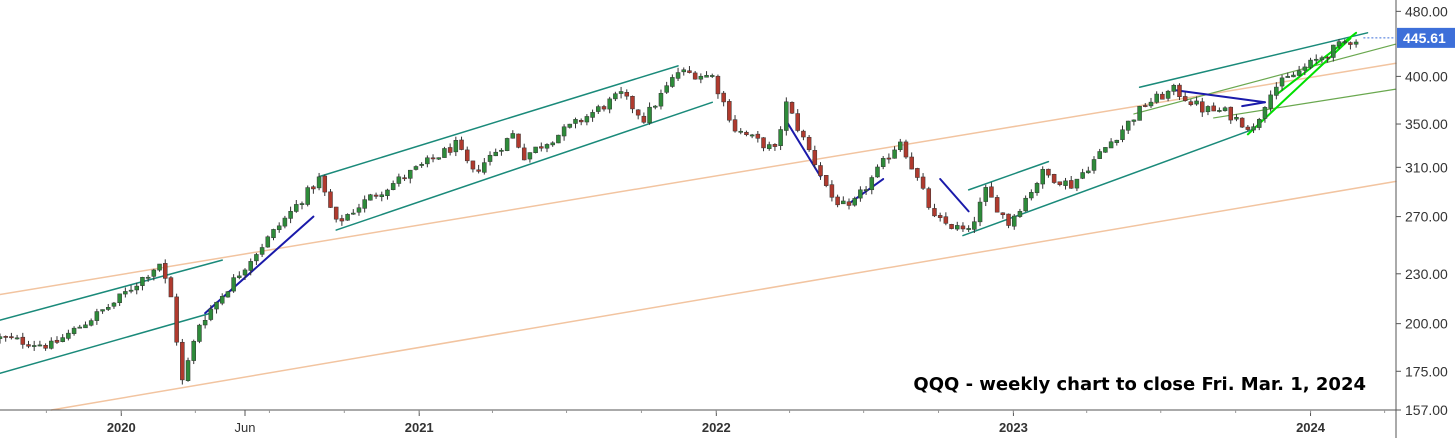  I want to click on x-tick-label: 2022, so click(716, 427).